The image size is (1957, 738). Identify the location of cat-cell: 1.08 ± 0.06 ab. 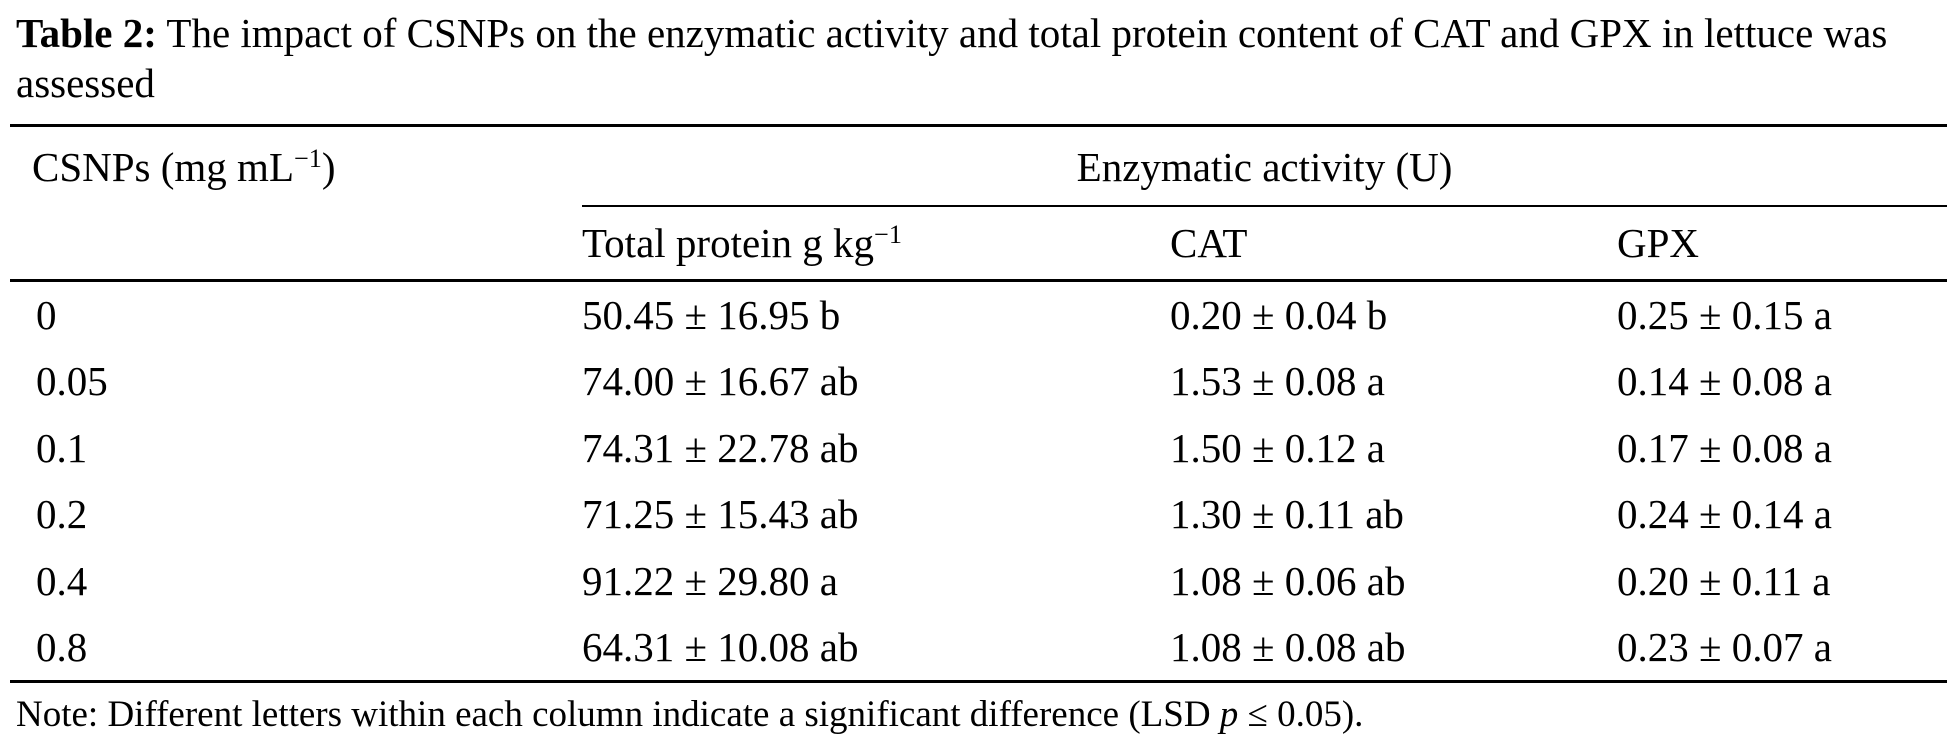
(1288, 580).